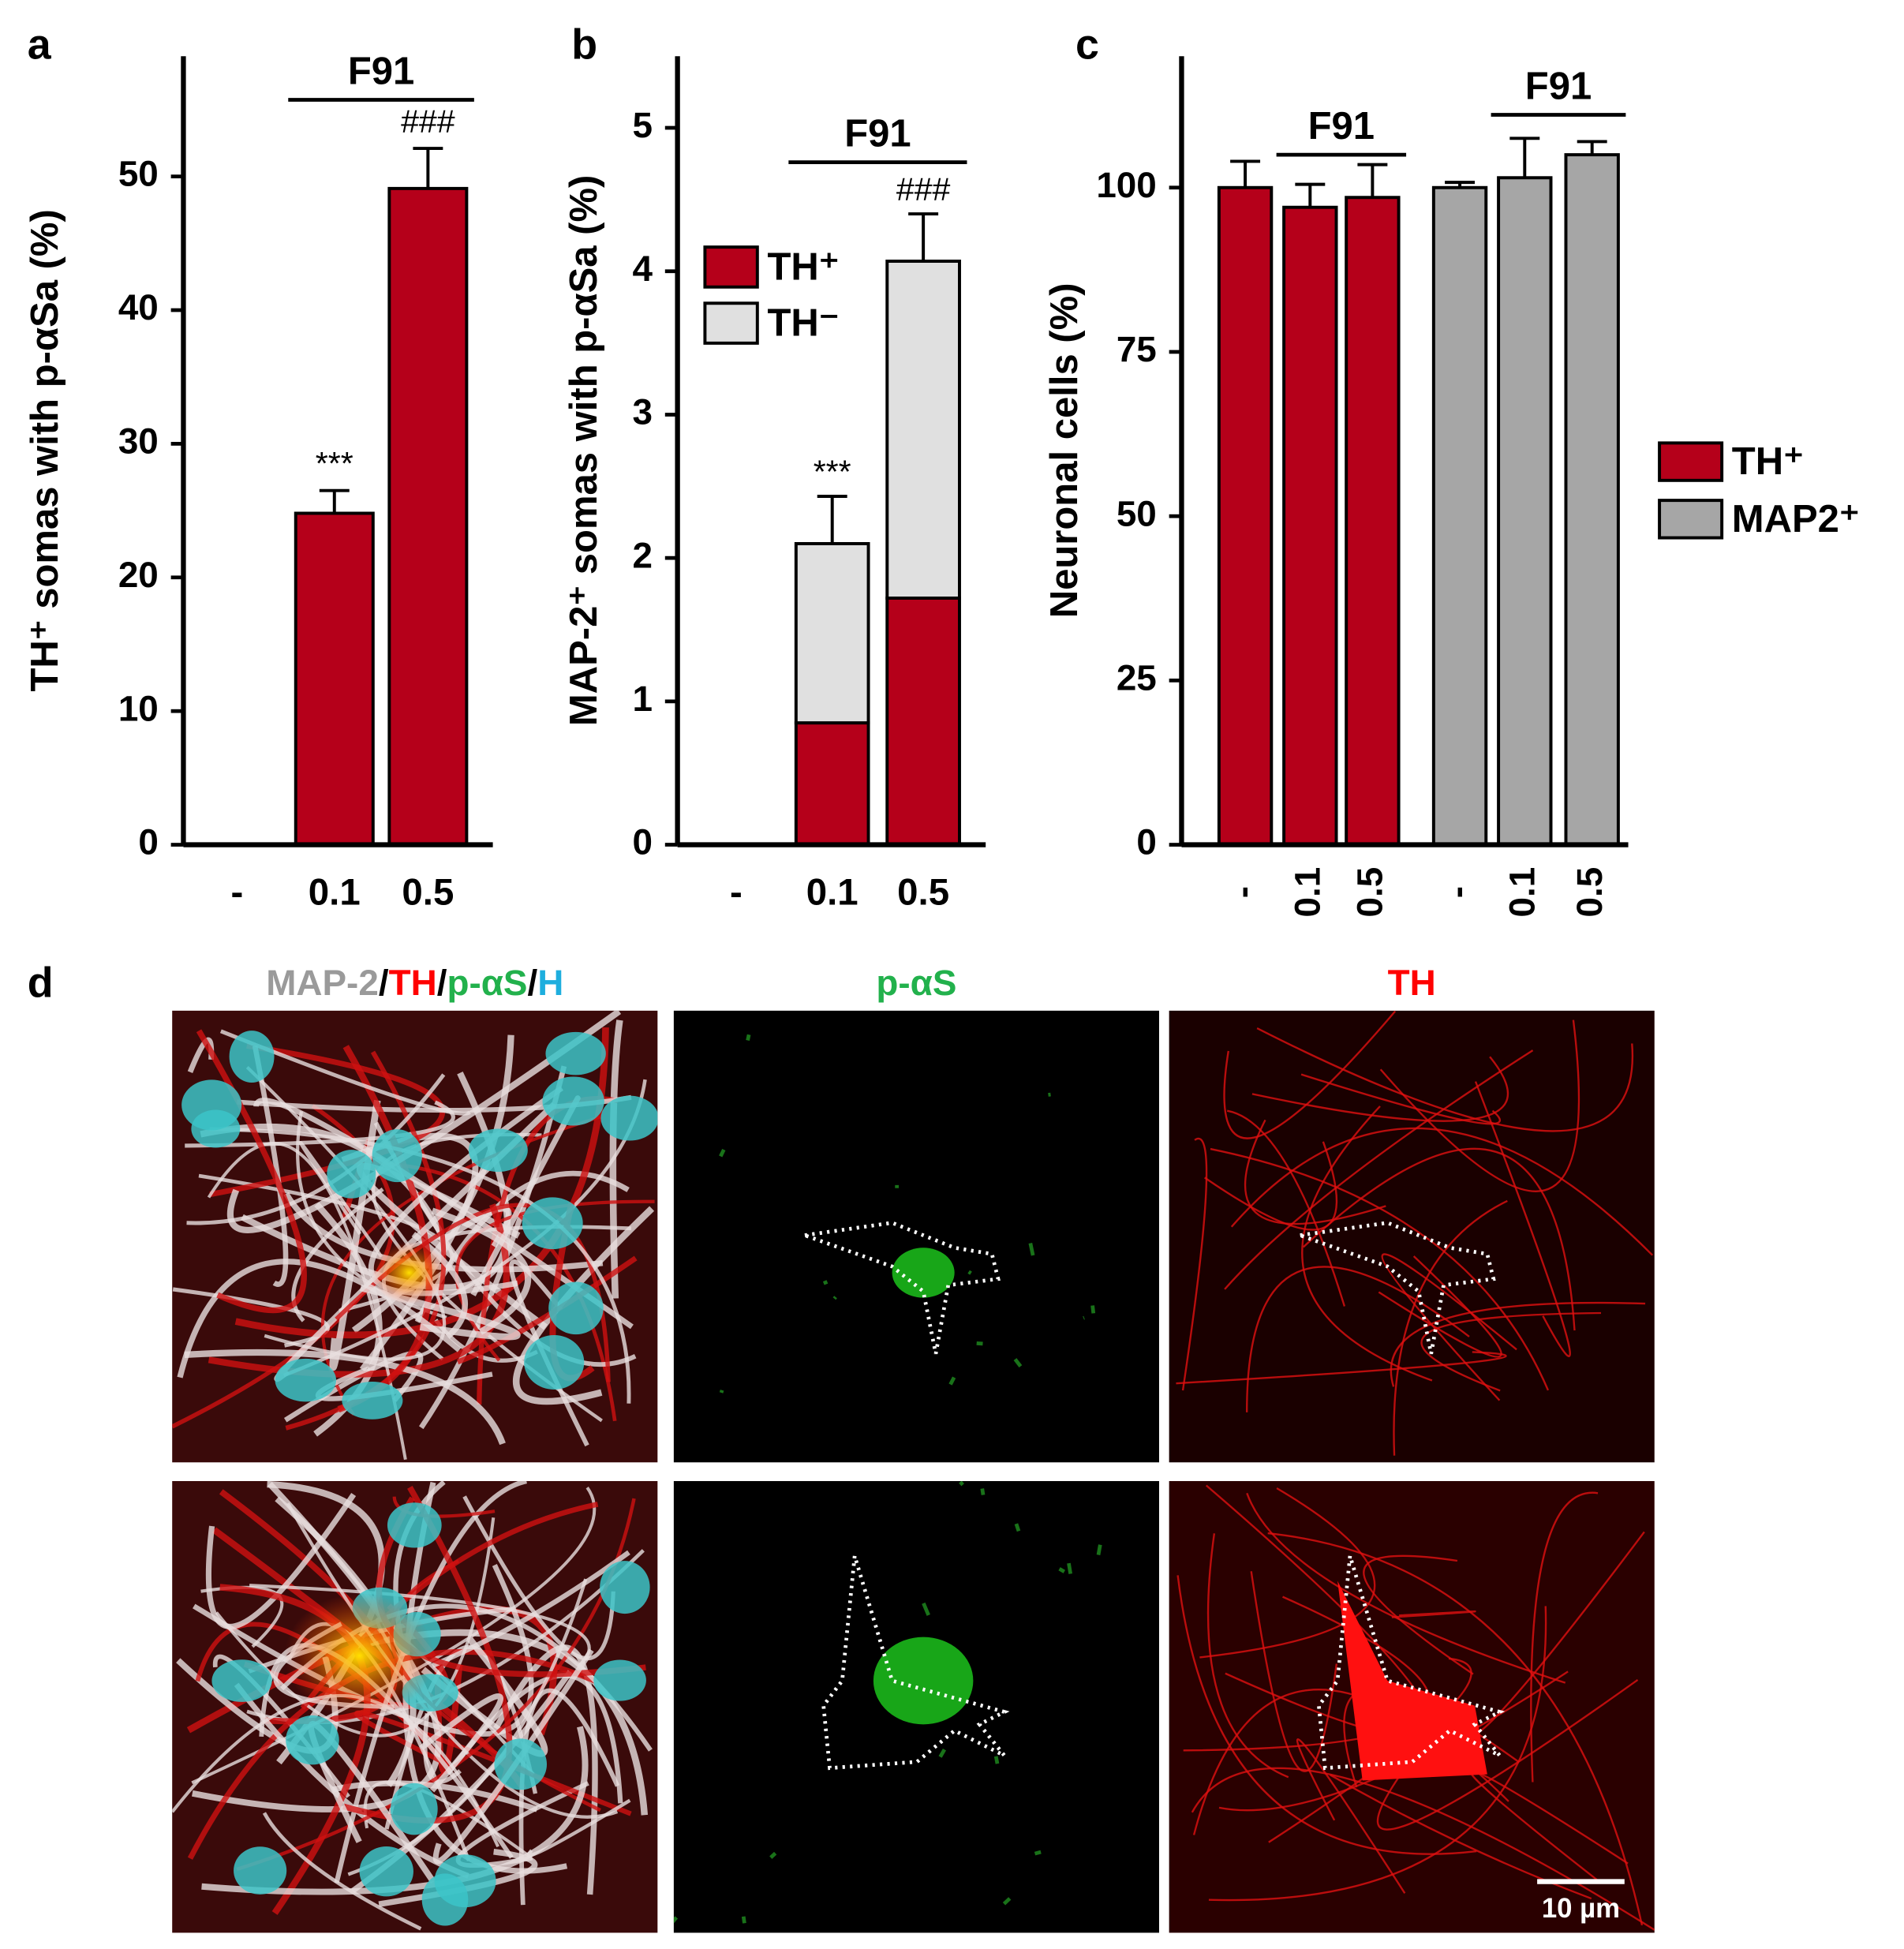 Image resolution: width=1904 pixels, height=1949 pixels. Describe the element at coordinates (45, 450) in the screenshot. I see `y-axis-label: TH⁺ somas with p-αSa (%)` at that location.